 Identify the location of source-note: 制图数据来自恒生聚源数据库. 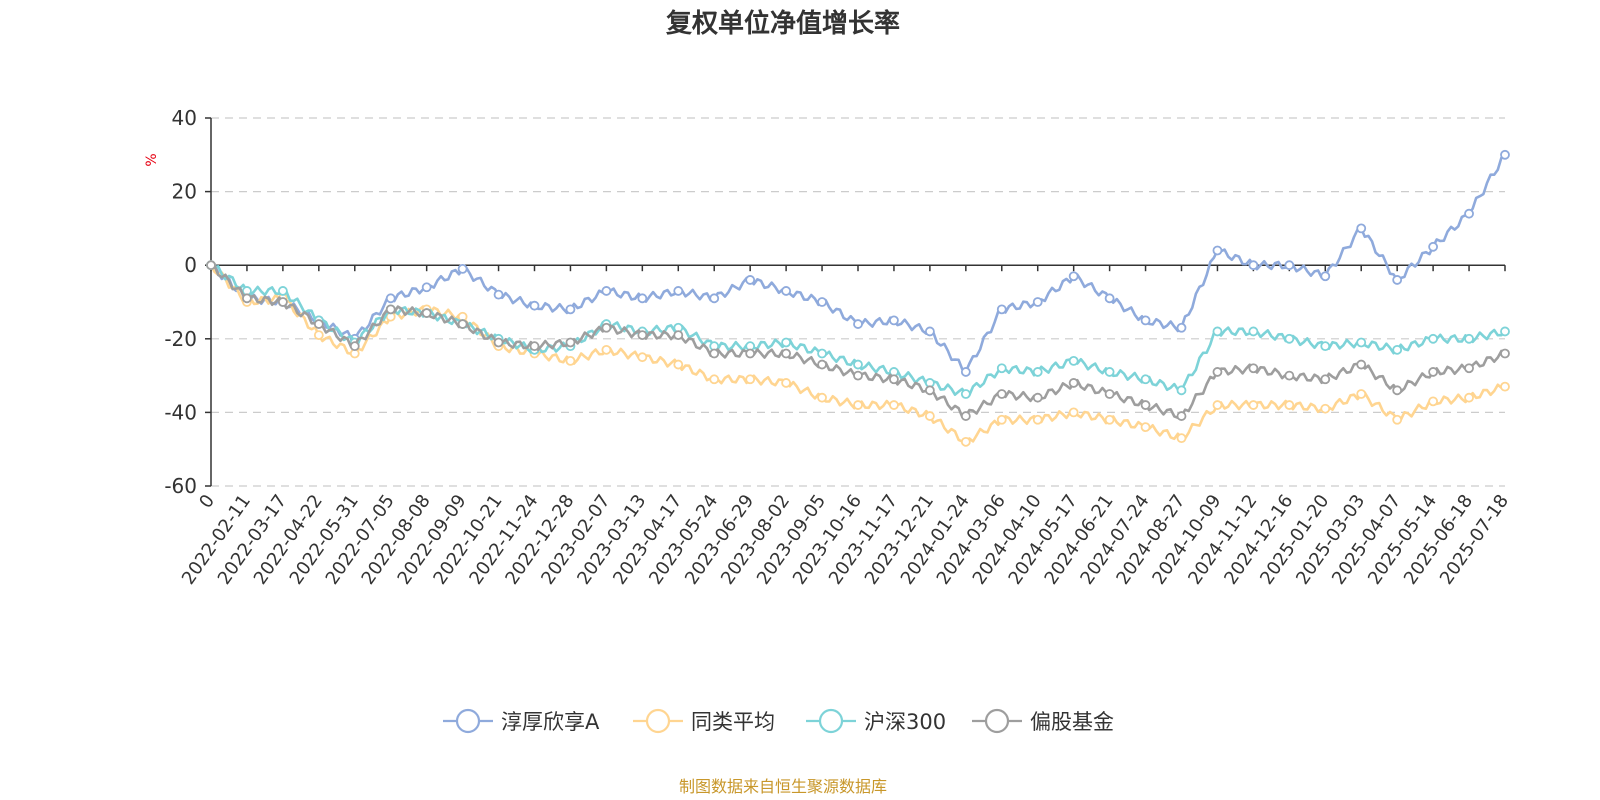
(783, 786).